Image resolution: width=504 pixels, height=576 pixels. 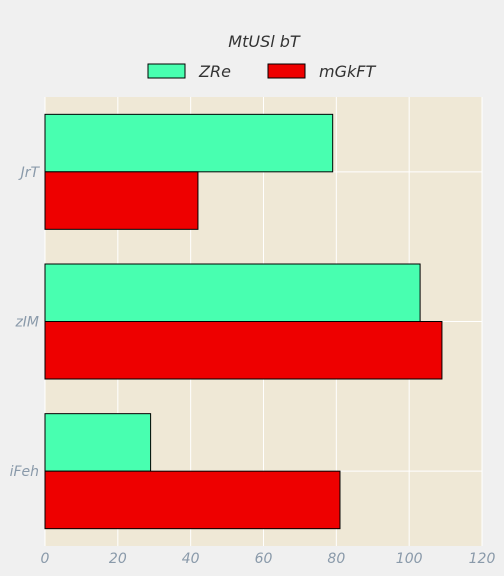 I want to click on bar-mGkFT-zIM, so click(x=243, y=350).